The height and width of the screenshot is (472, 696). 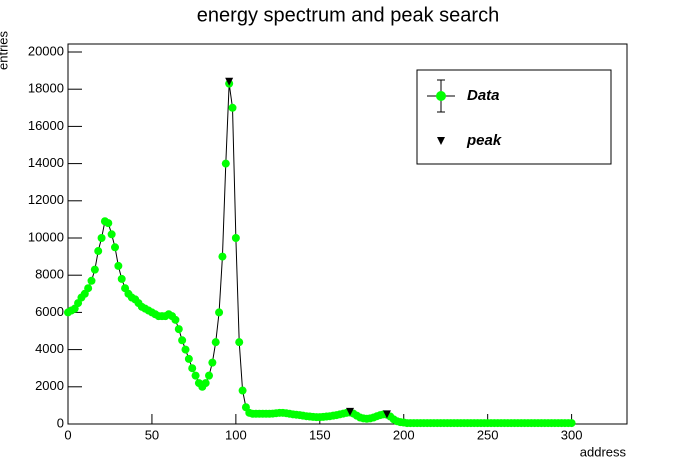 What do you see at coordinates (572, 434) in the screenshot?
I see `x-tick-label: 300` at bounding box center [572, 434].